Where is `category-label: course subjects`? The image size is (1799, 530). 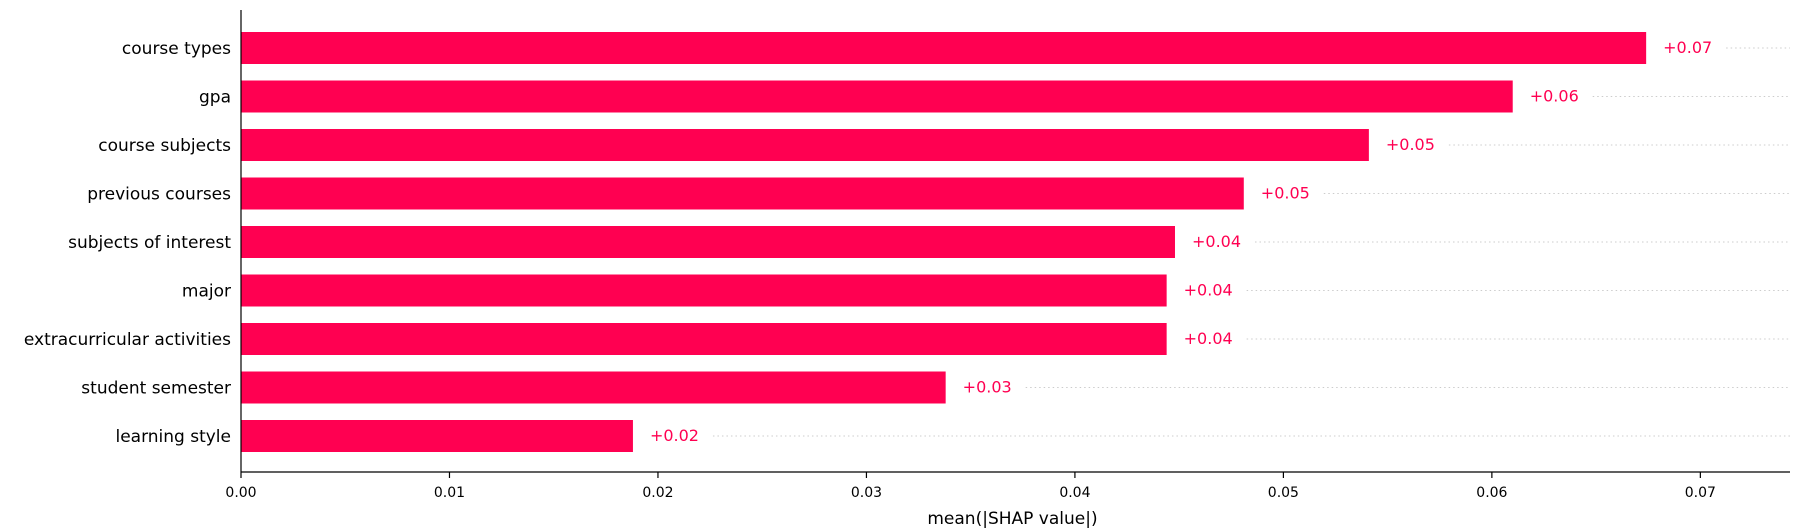 category-label: course subjects is located at coordinates (164, 146).